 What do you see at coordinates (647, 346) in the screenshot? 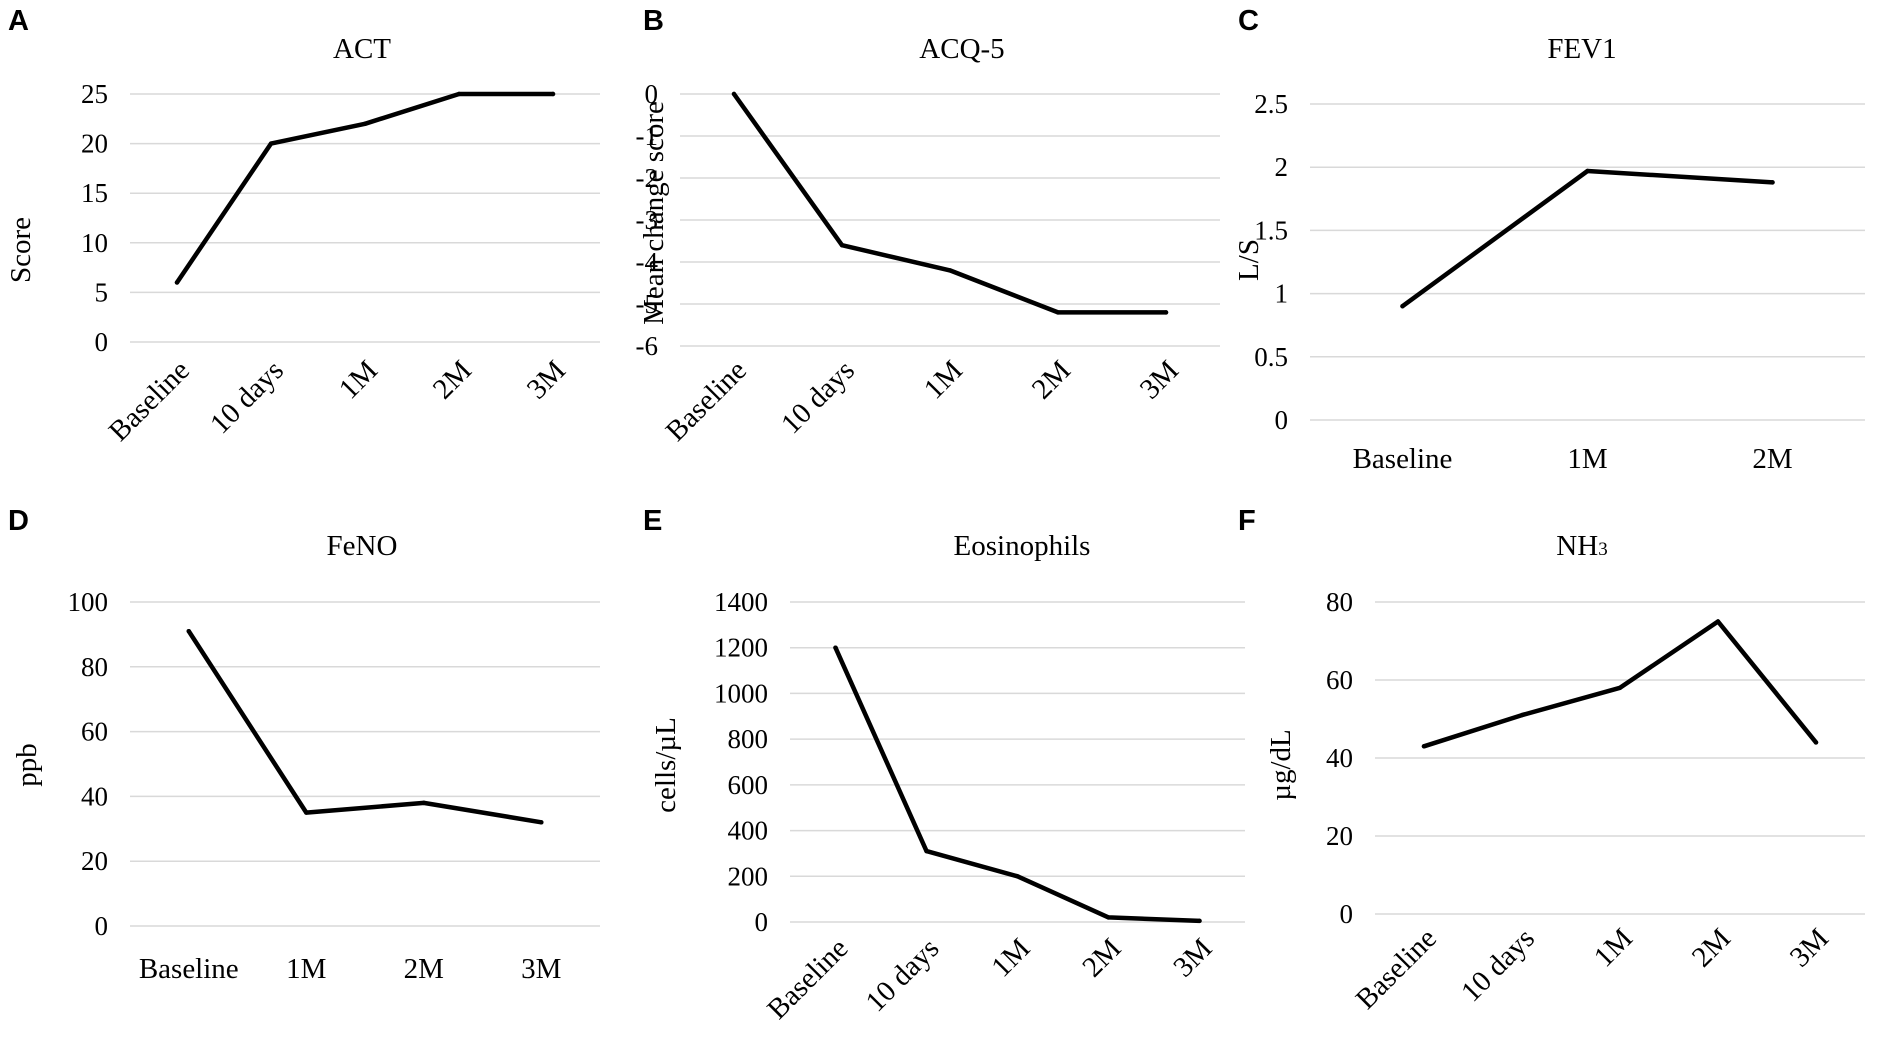
I see `y-tick-label: -6` at bounding box center [647, 346].